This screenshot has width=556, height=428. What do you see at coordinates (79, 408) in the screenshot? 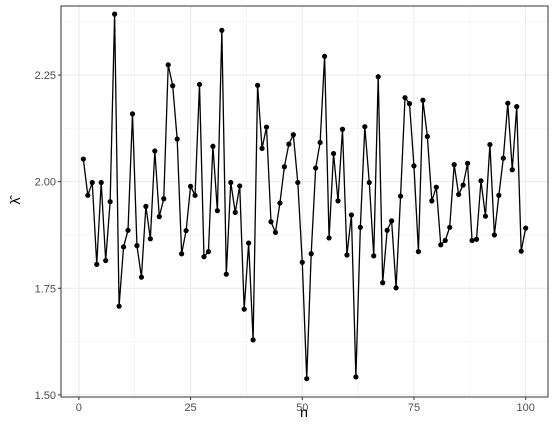
I see `x-tick-label: 0` at bounding box center [79, 408].